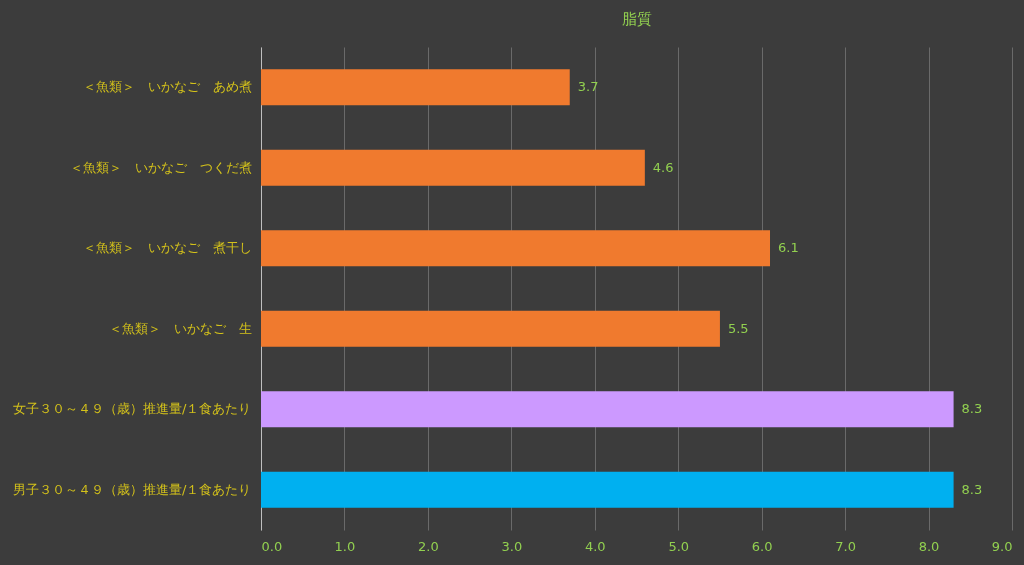  What do you see at coordinates (132, 409) in the screenshot?
I see `y-tick-label: 女子３０～４９（歳）推進量/１食あたり` at bounding box center [132, 409].